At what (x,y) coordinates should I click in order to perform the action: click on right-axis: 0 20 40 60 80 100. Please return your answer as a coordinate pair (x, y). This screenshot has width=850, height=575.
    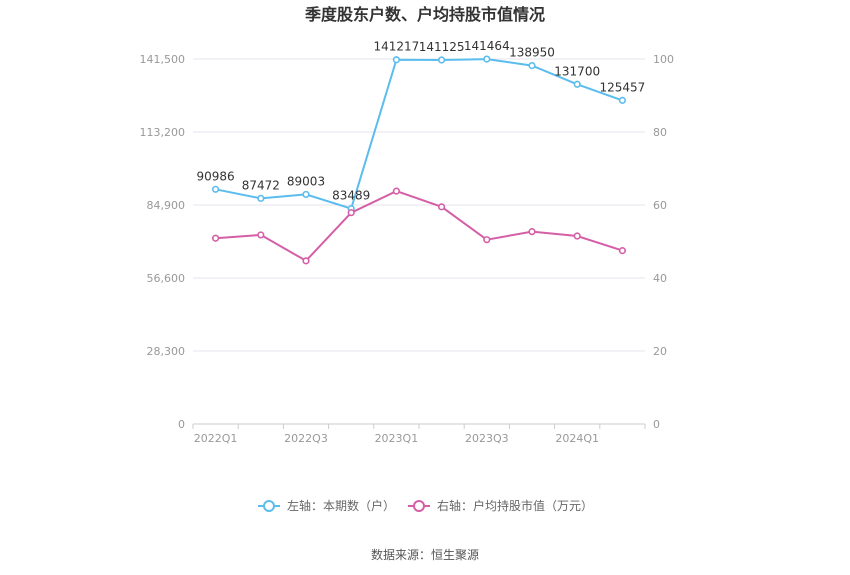
    Looking at the image, I should click on (663, 242).